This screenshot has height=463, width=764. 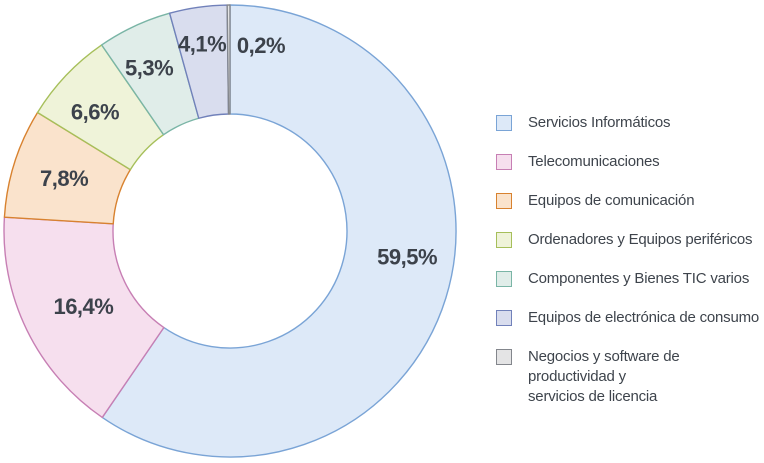 What do you see at coordinates (64, 178) in the screenshot?
I see `slice-percent-label: 7,8%` at bounding box center [64, 178].